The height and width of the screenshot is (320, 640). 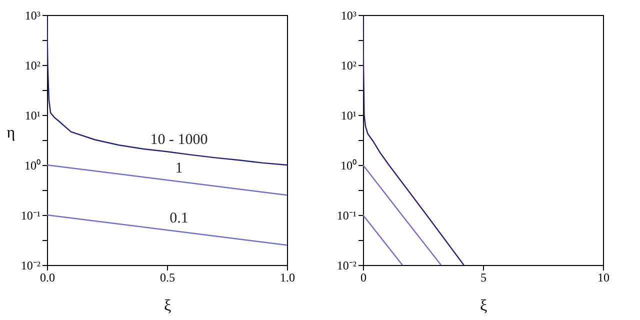 I want to click on x-tick-label: 0.0, so click(x=47, y=277).